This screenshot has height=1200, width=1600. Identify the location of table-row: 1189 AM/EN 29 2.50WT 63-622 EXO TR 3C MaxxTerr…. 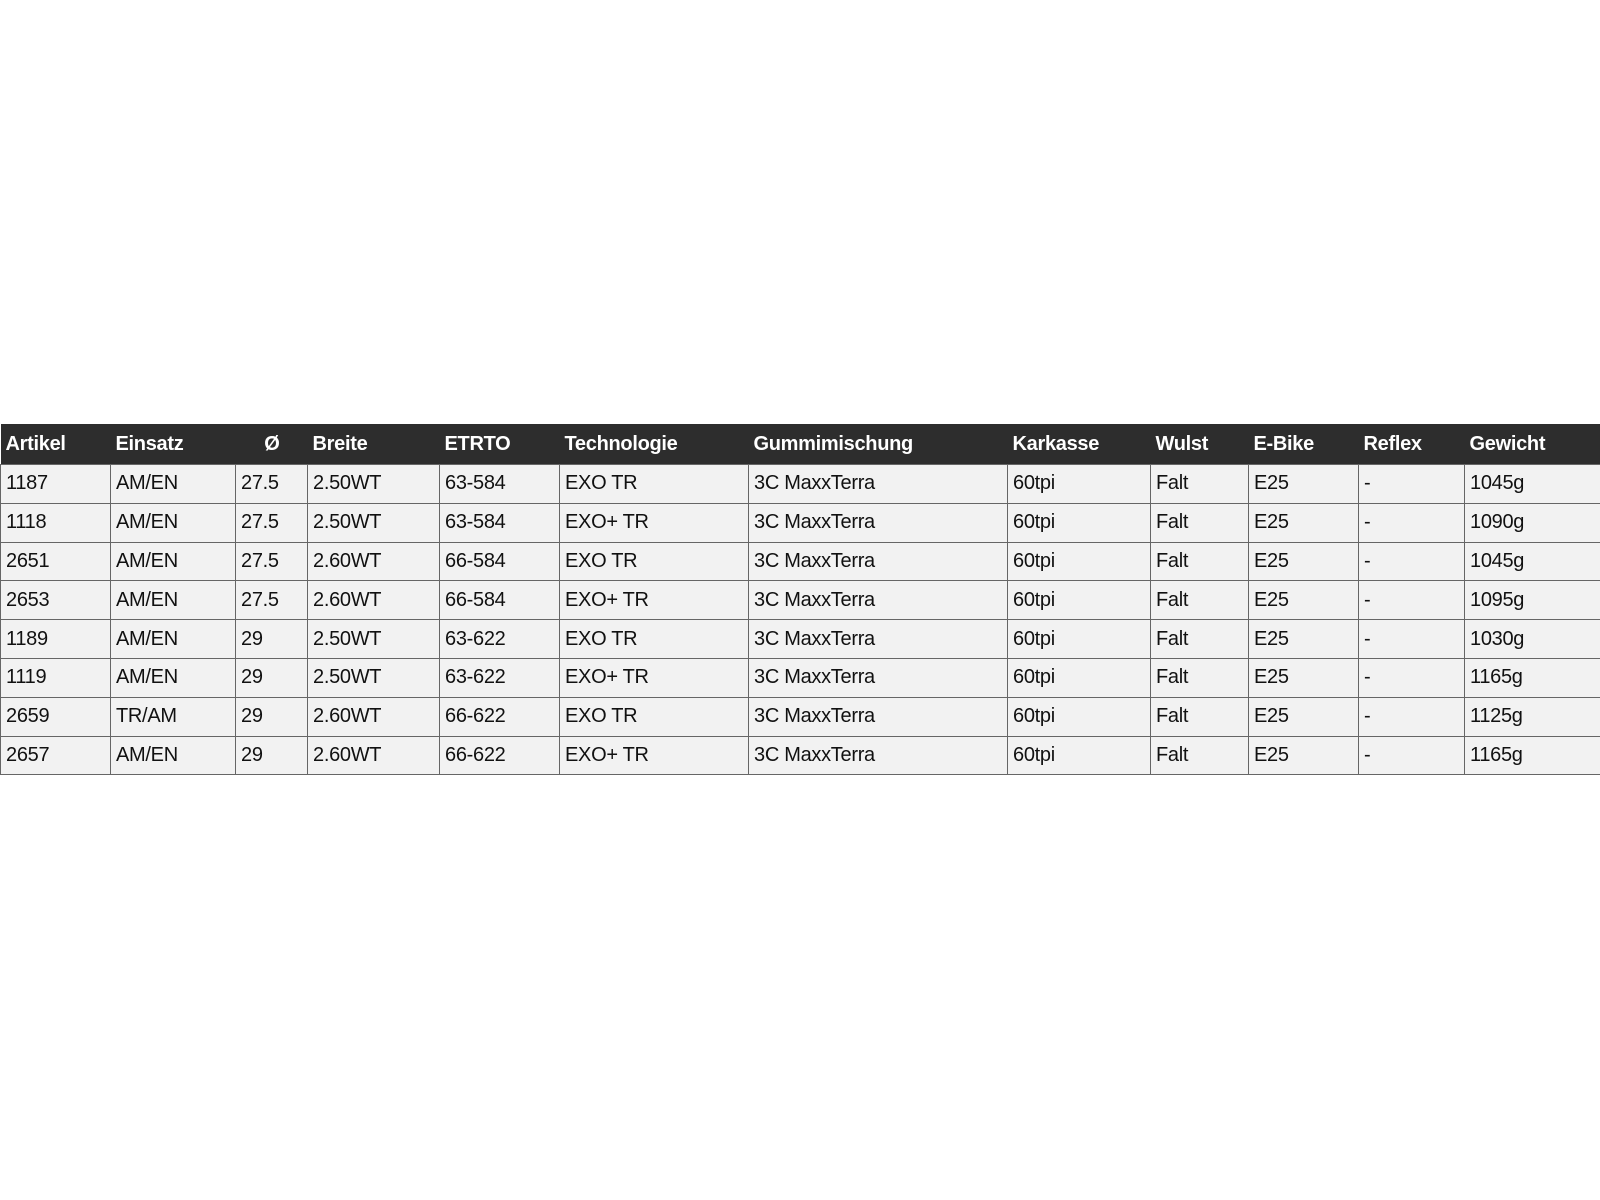
(800, 639).